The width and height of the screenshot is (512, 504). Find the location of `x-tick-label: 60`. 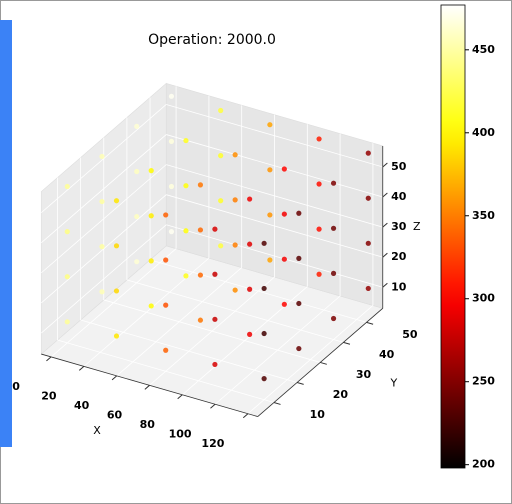

x-tick-label: 60 is located at coordinates (115, 415).